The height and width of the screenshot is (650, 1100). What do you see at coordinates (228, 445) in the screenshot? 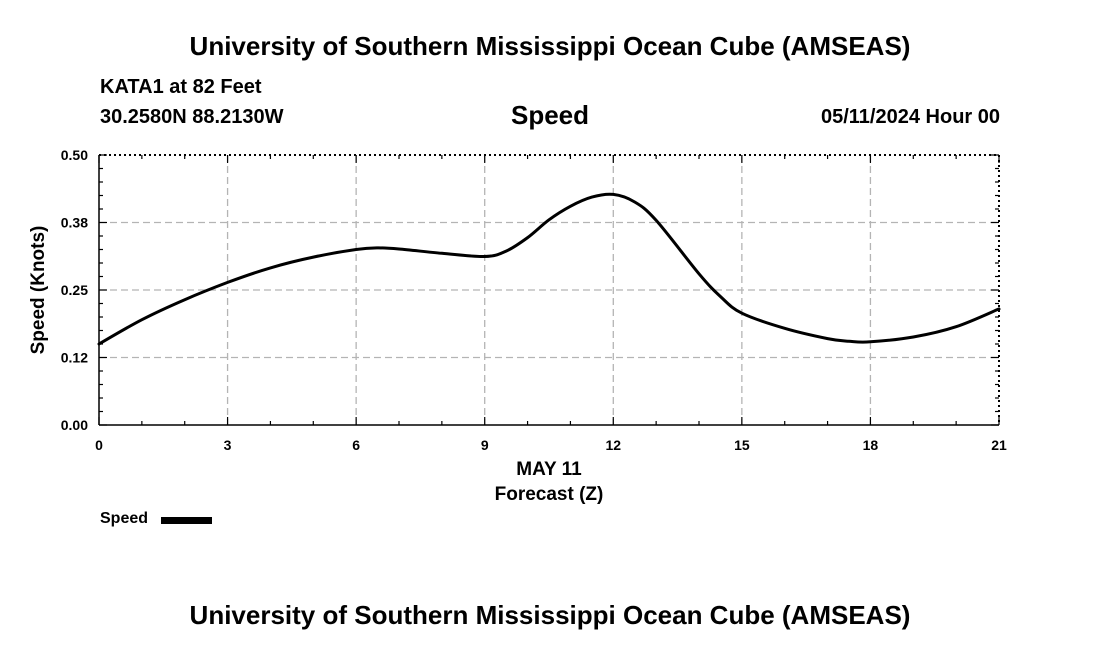
I see `x-tick-label: 3` at bounding box center [228, 445].